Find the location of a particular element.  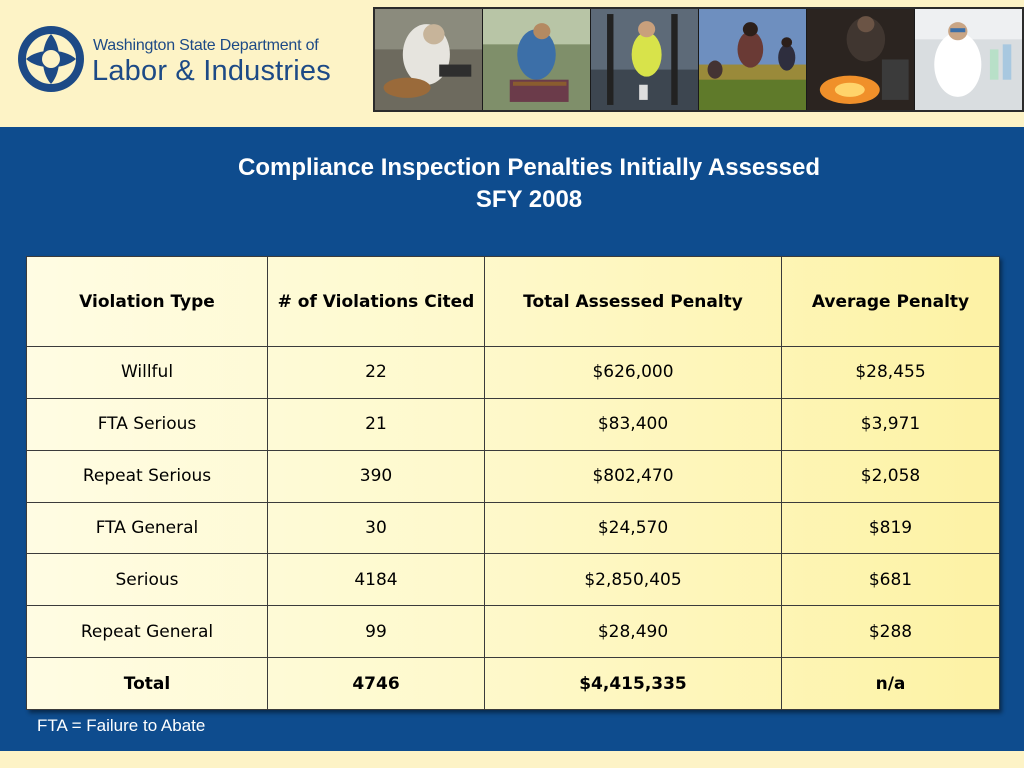

table-row: FTA General 30 $24,570 $819 is located at coordinates (513, 528).